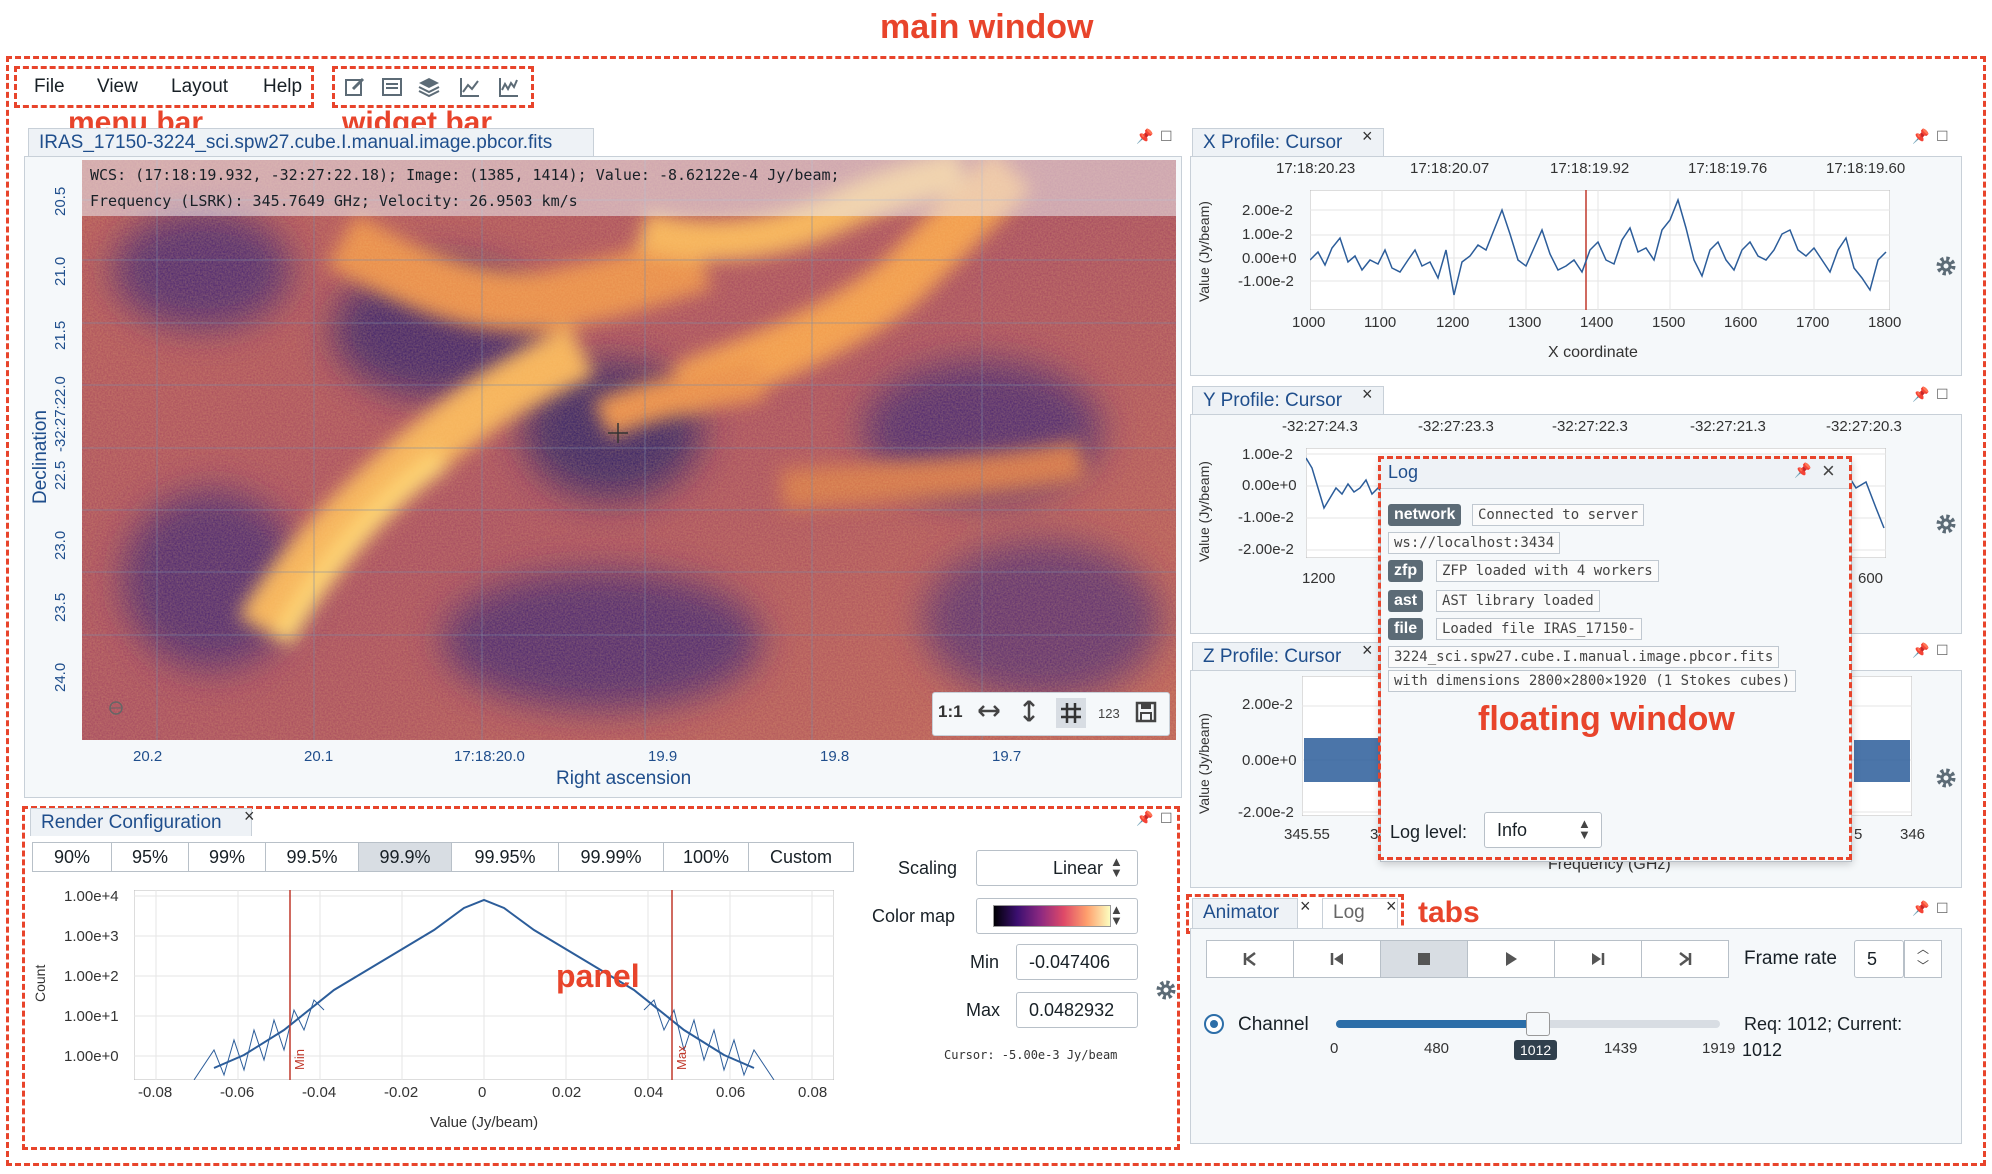 This screenshot has height=1174, width=1992. Describe the element at coordinates (91, 1016) in the screenshot. I see `hist-y-tick: 1.00e+1` at that location.